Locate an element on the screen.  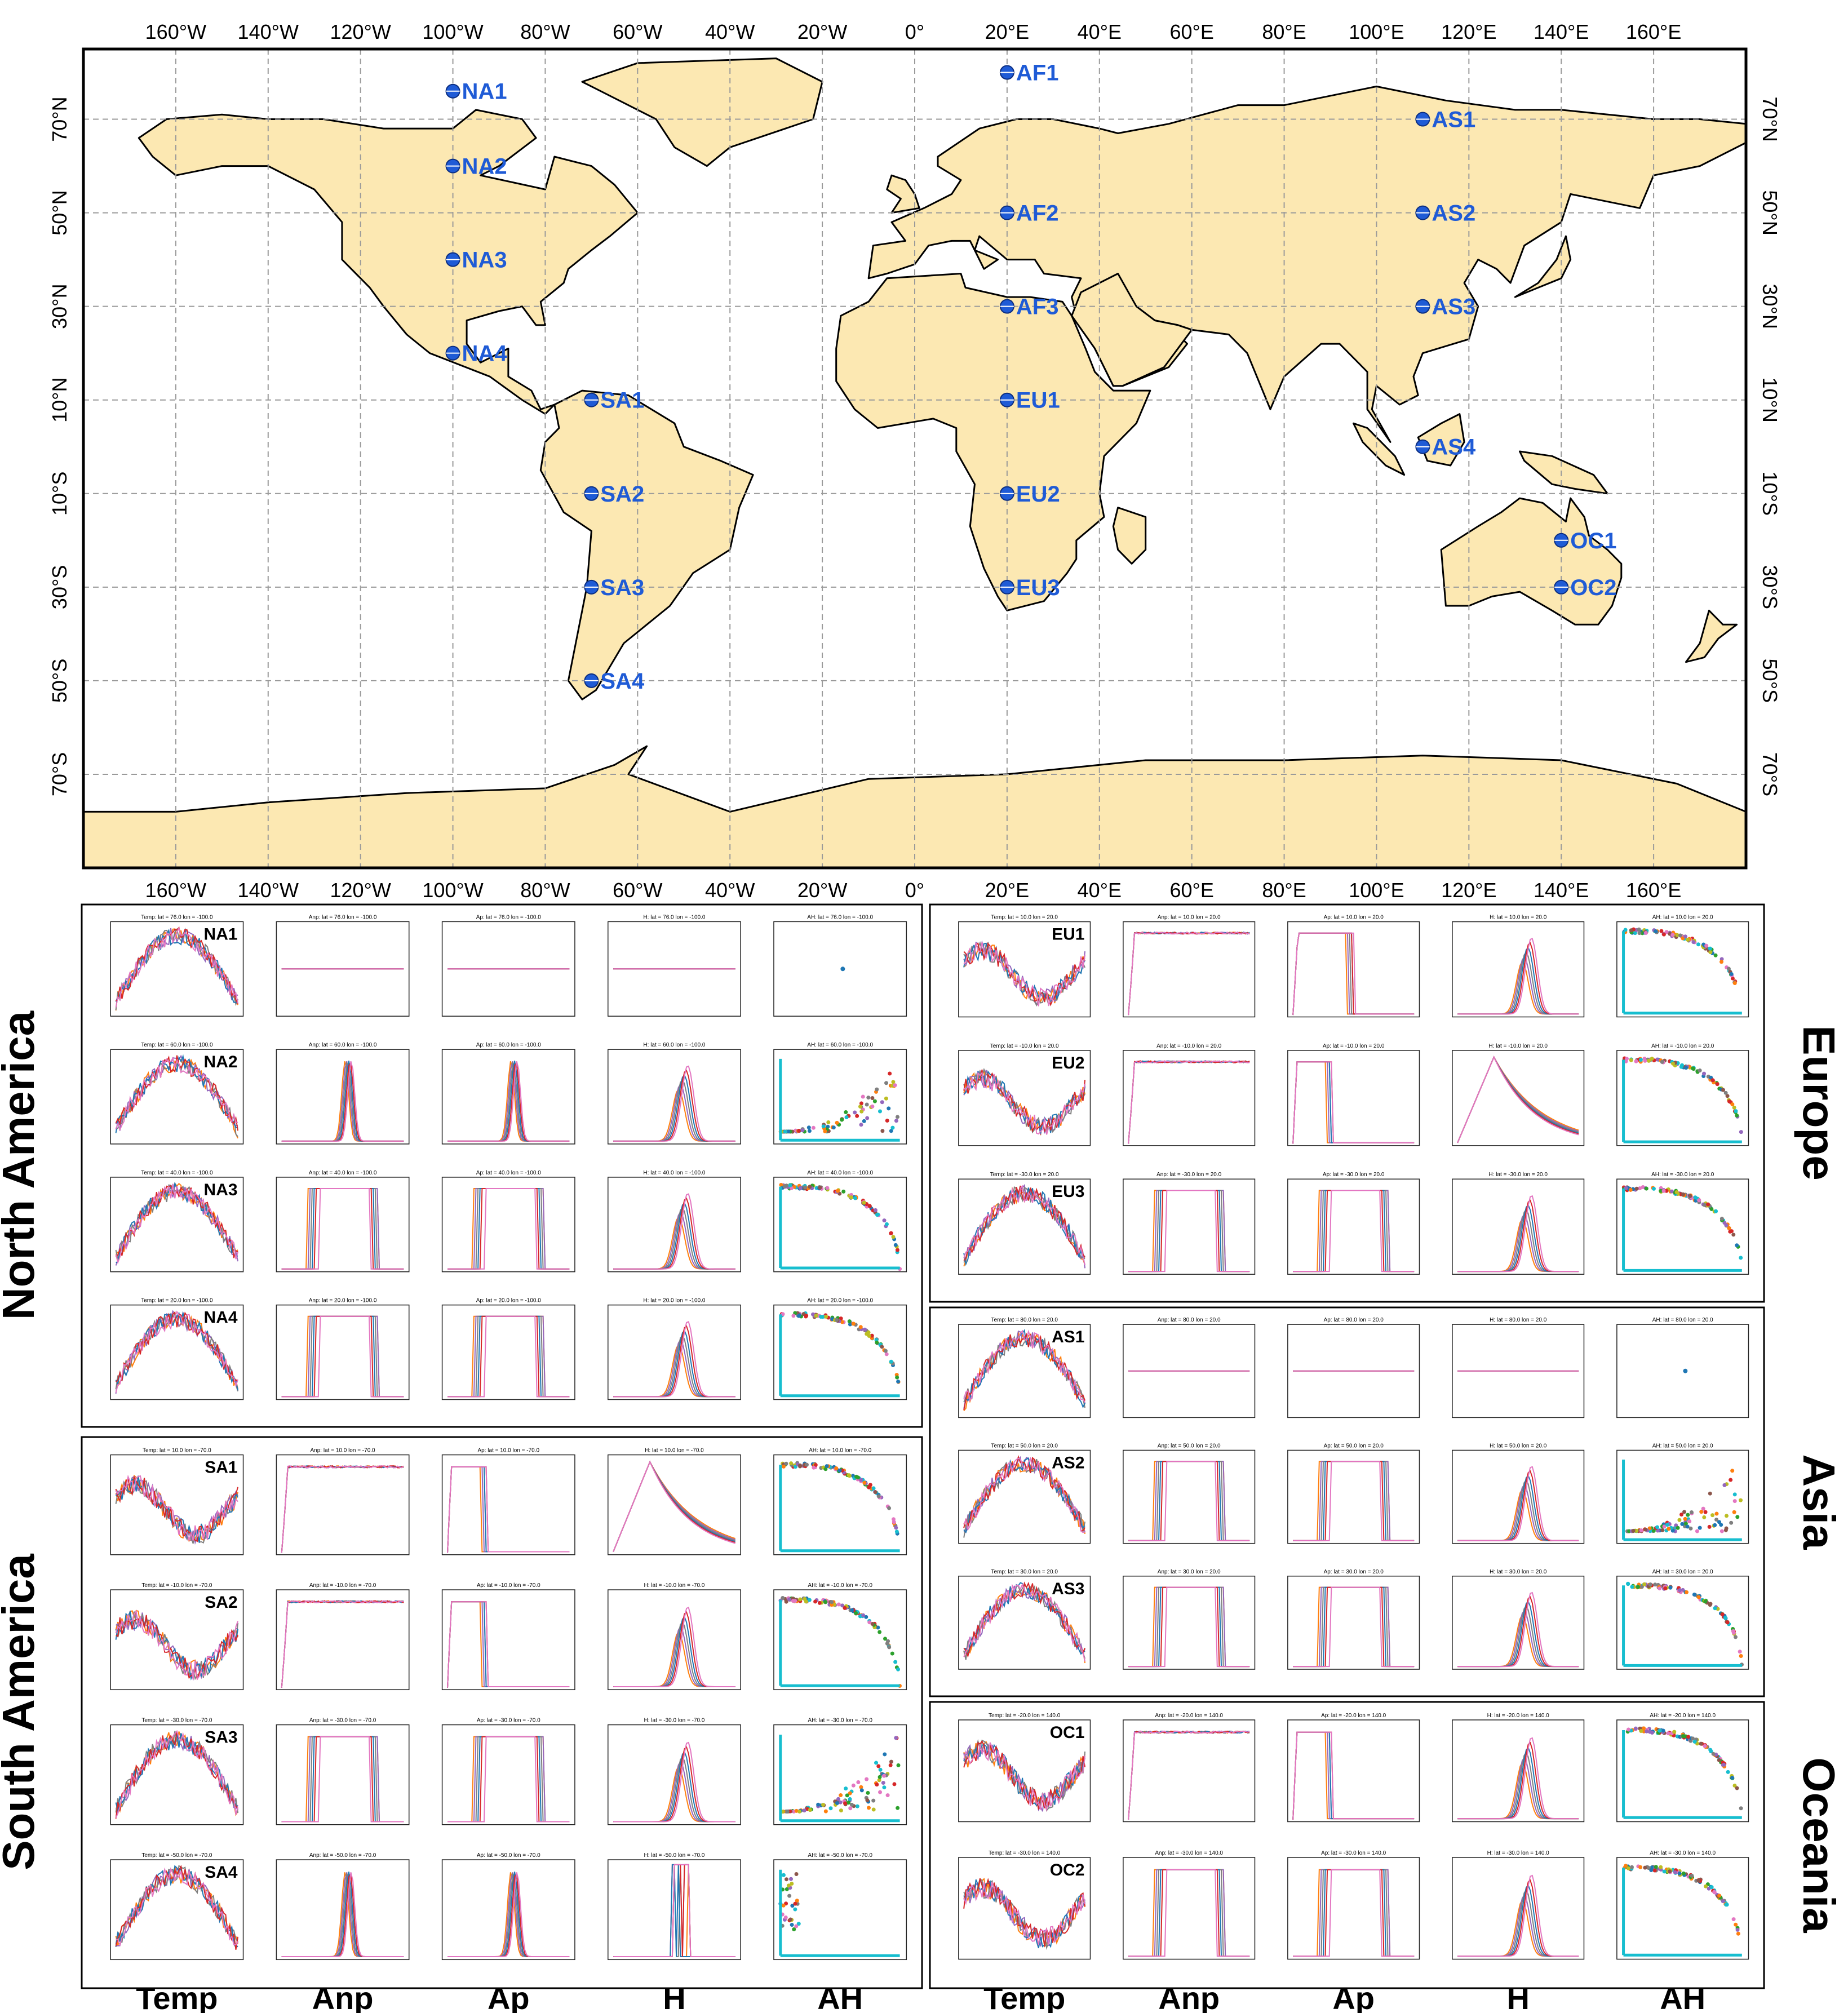
site-label: SA4 is located at coordinates (622, 681).